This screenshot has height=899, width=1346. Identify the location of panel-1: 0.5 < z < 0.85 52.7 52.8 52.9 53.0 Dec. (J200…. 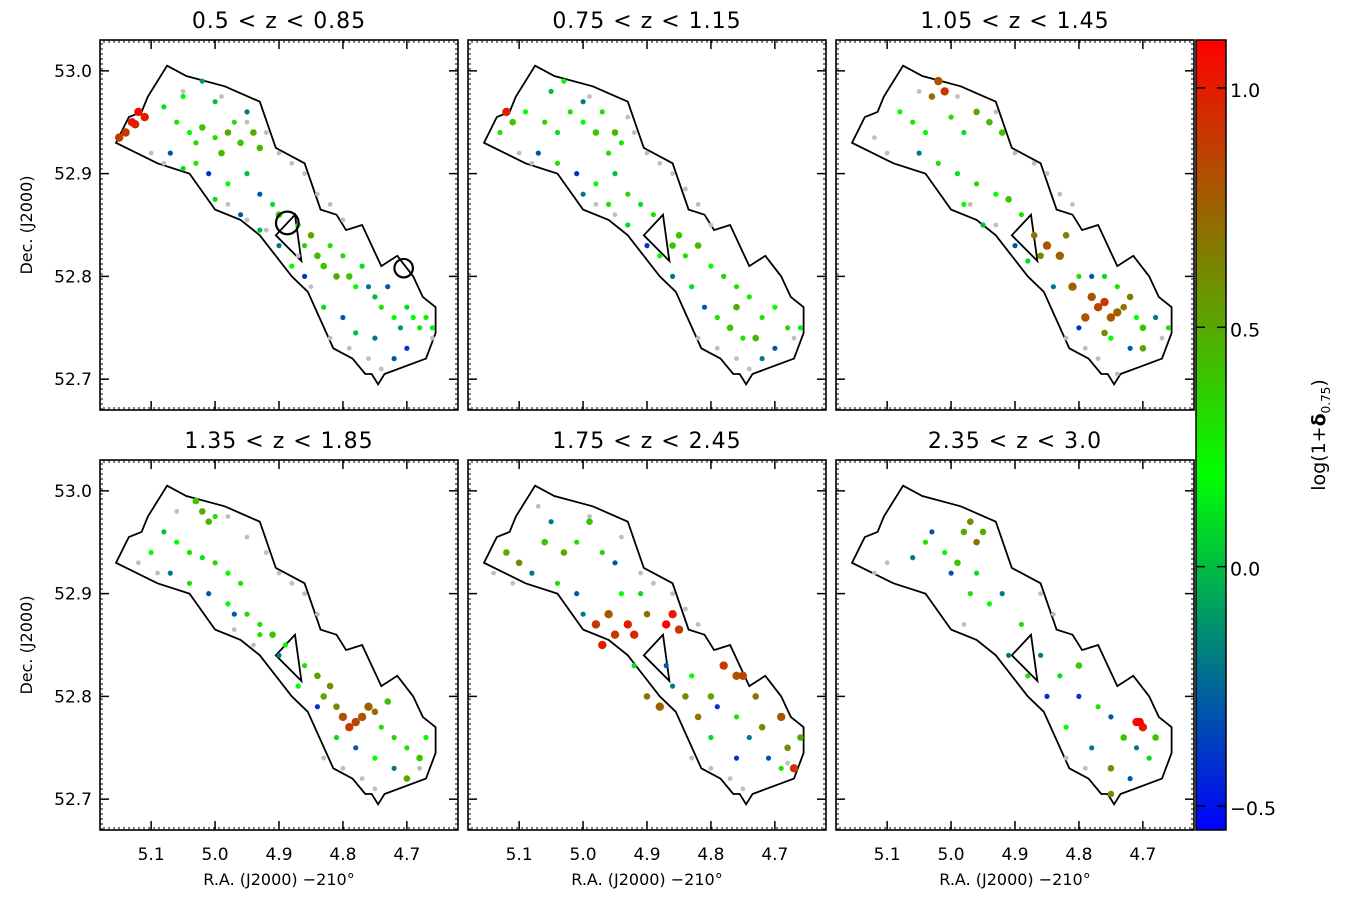
(238, 210).